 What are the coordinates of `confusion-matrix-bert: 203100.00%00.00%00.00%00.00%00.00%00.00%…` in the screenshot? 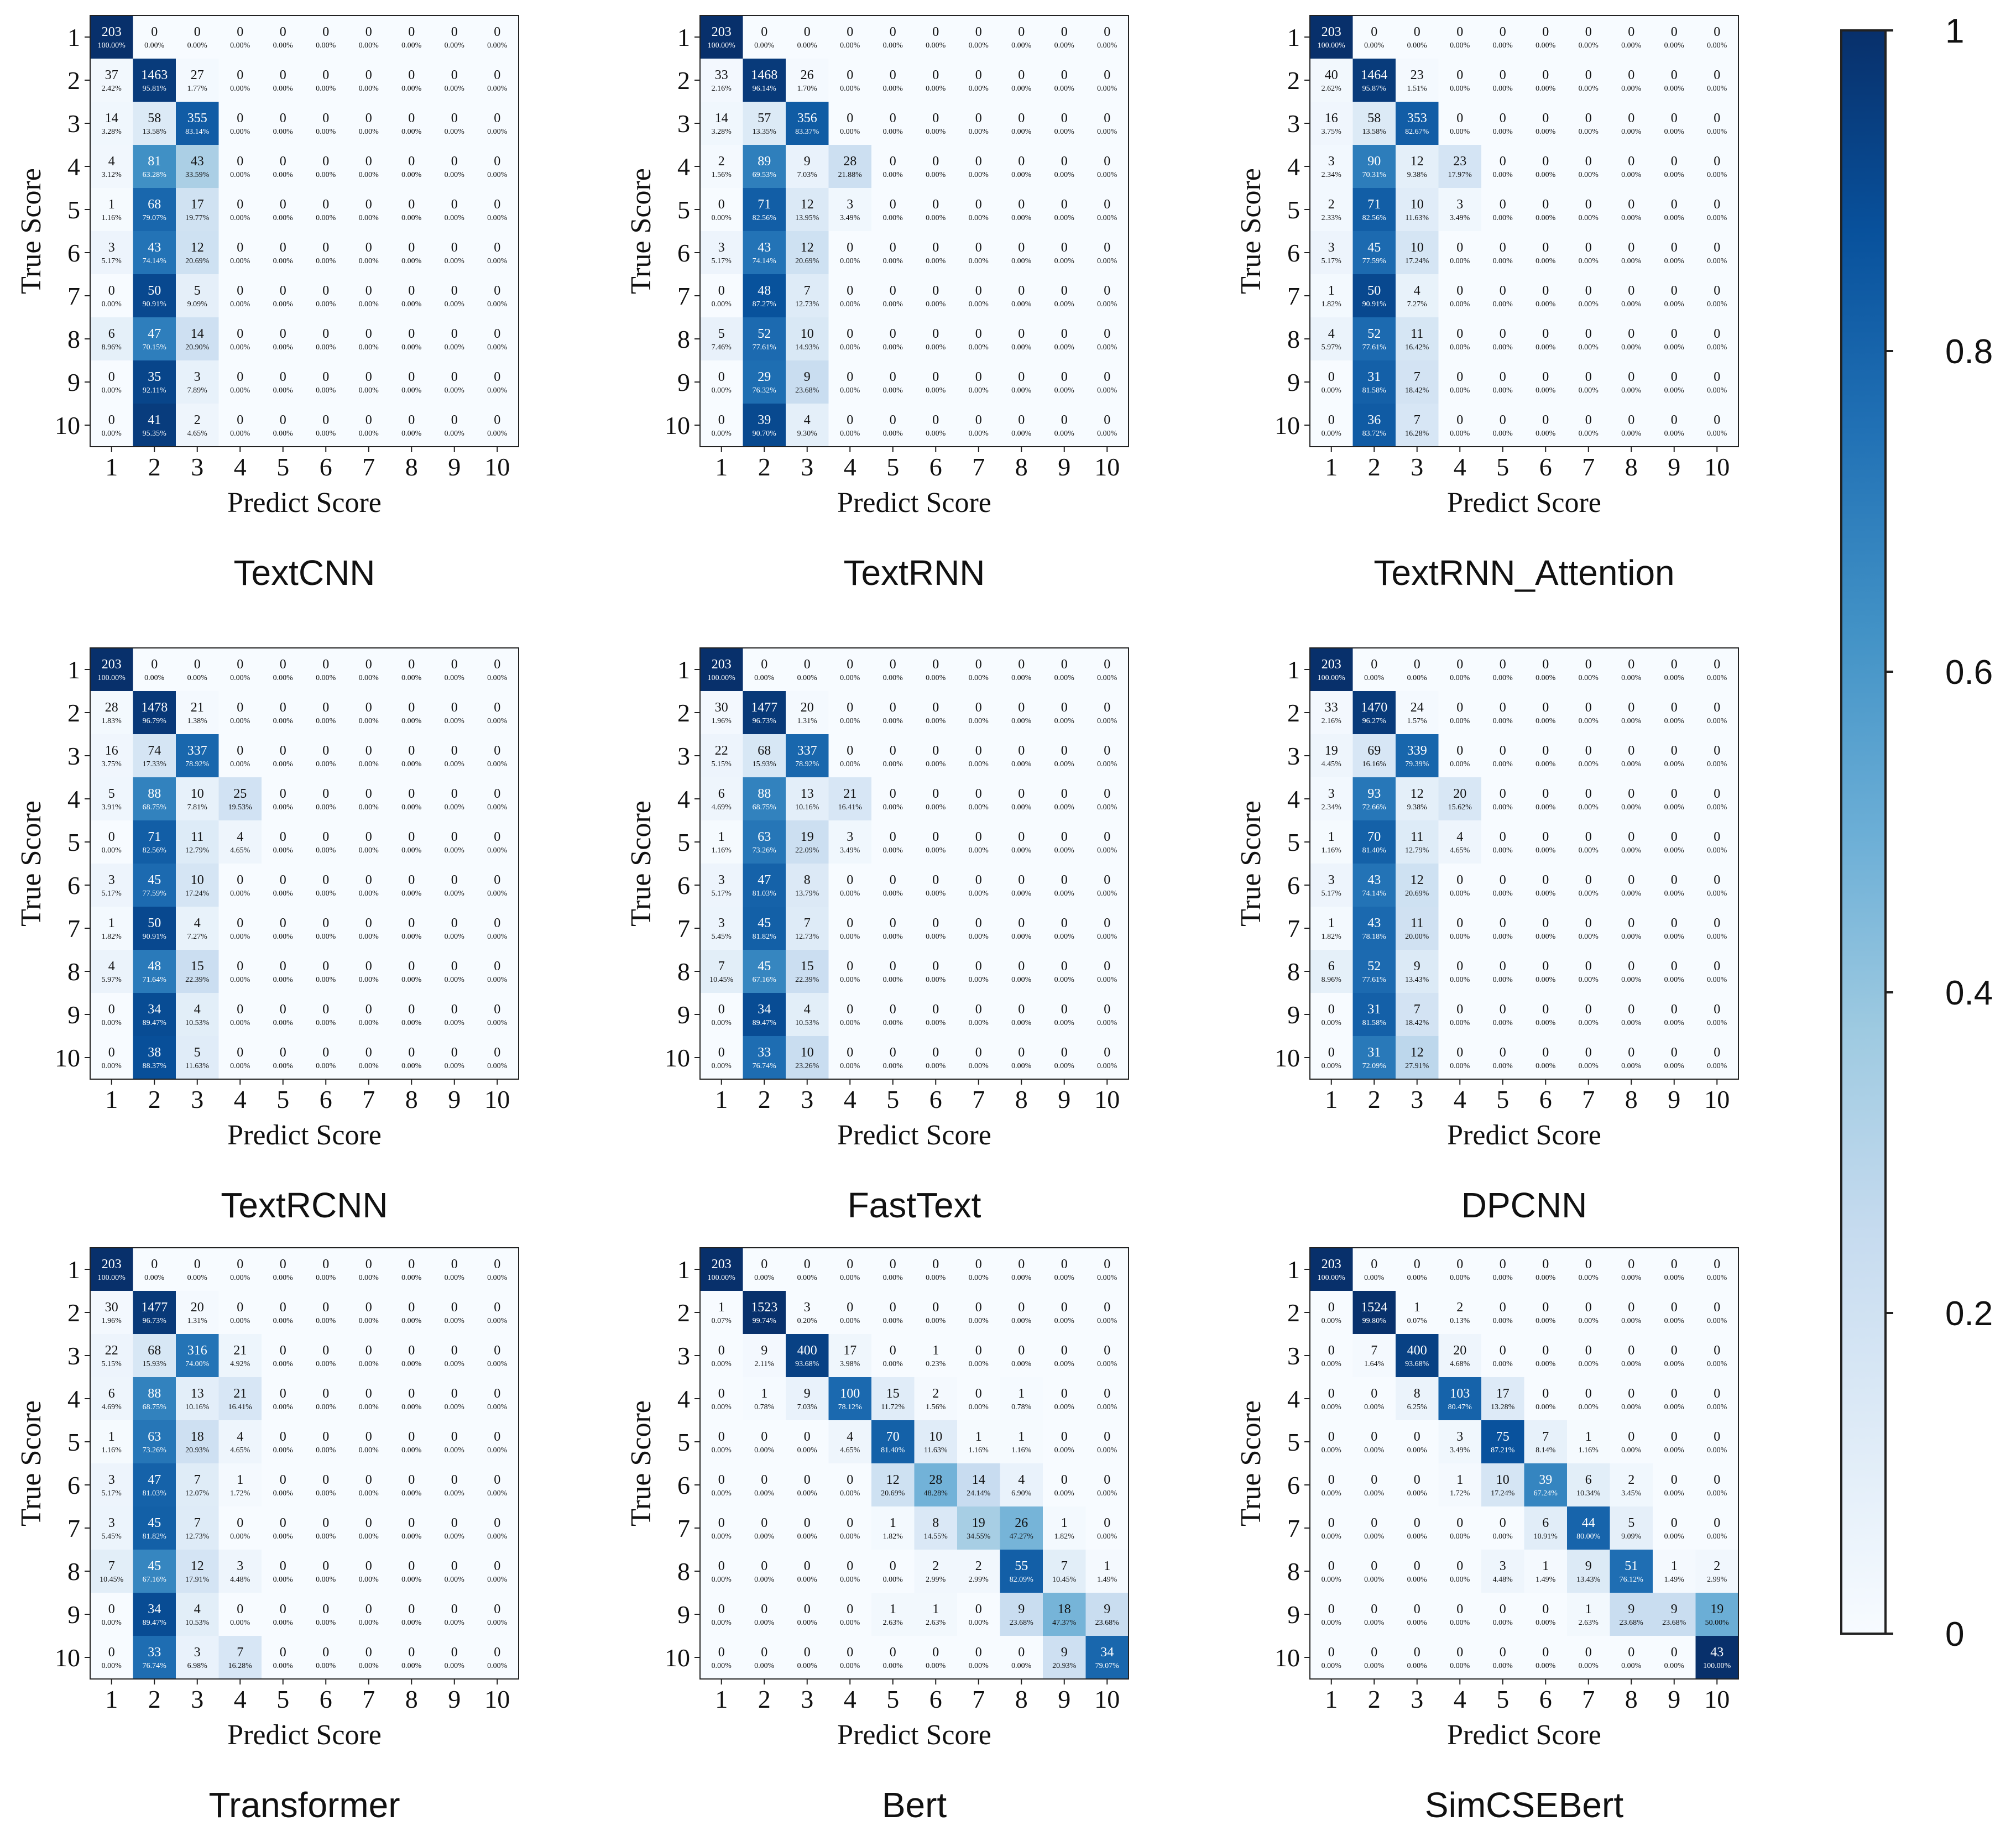 It's located at (877, 1536).